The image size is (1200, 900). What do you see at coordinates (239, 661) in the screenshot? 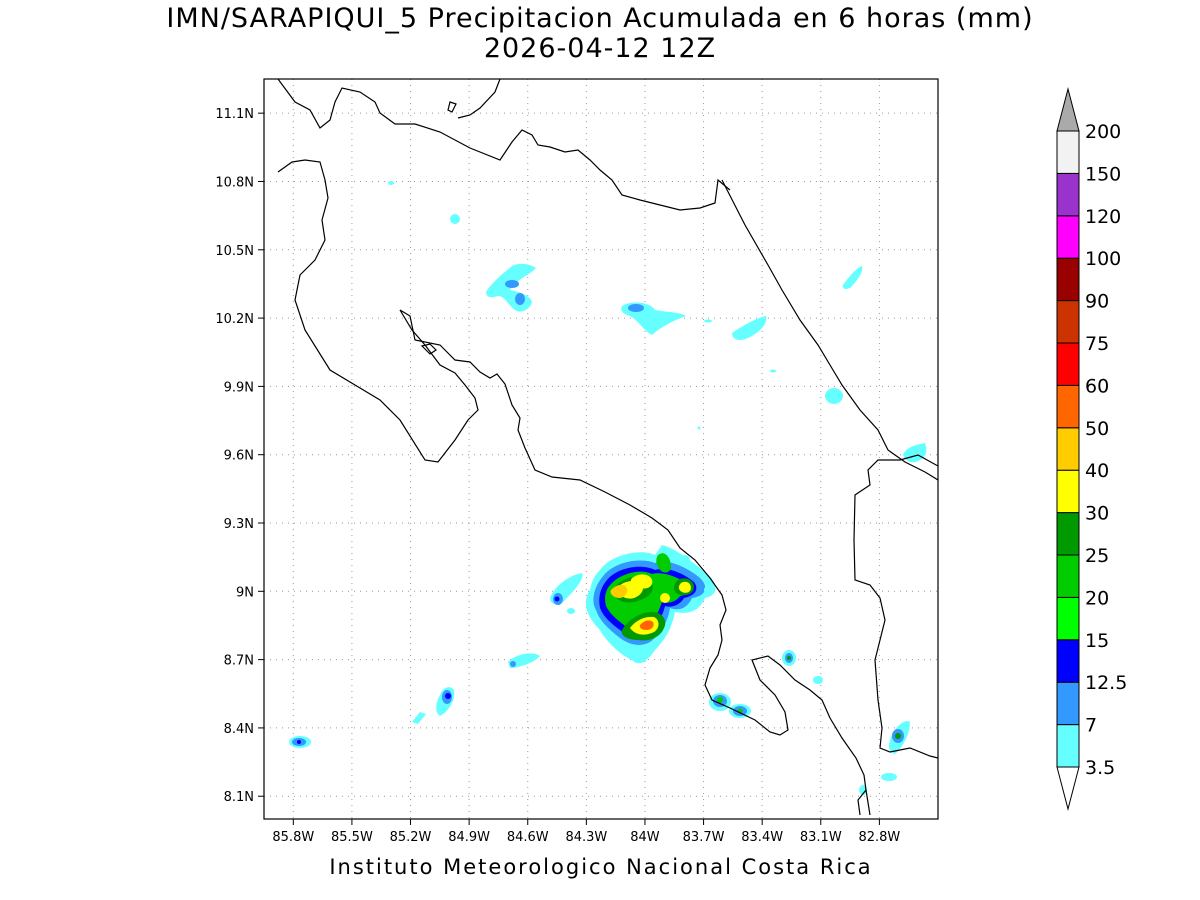
I see `lat-tick-label: 8.7N` at bounding box center [239, 661].